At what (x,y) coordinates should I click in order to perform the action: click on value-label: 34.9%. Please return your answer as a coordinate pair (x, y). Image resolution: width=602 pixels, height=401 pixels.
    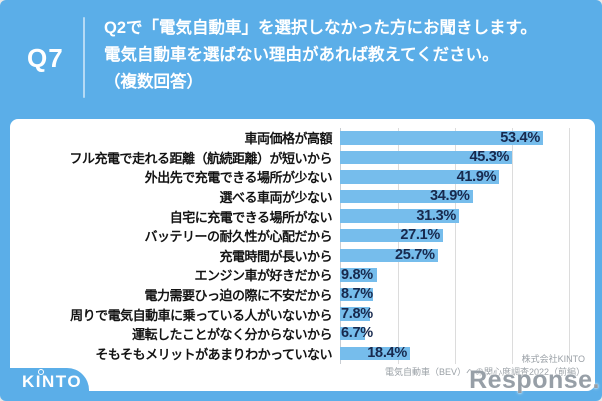
    Looking at the image, I should click on (450, 196).